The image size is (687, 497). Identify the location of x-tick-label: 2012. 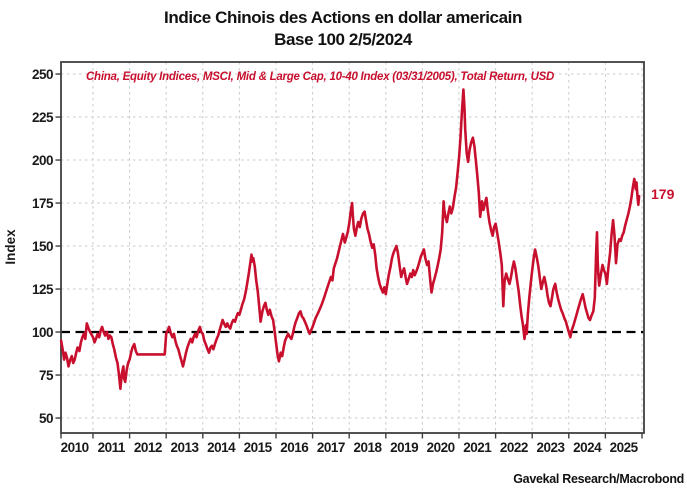
(148, 447).